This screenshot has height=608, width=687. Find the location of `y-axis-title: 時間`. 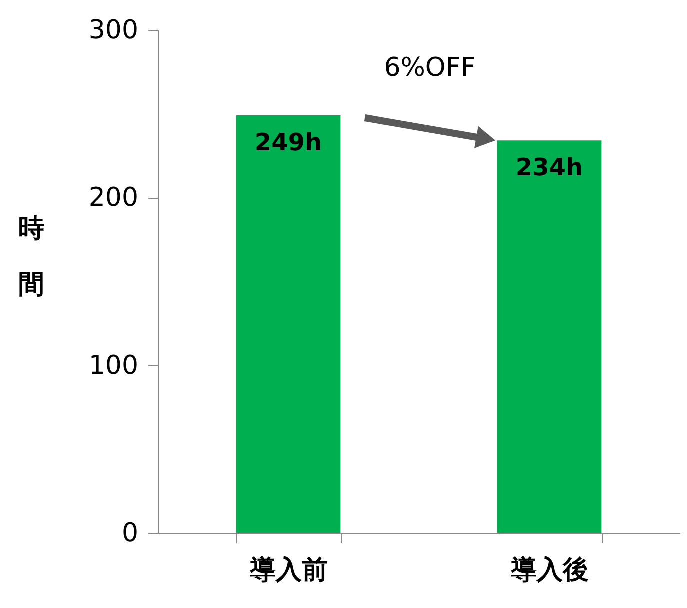

y-axis-title: 時間 is located at coordinates (31, 257).